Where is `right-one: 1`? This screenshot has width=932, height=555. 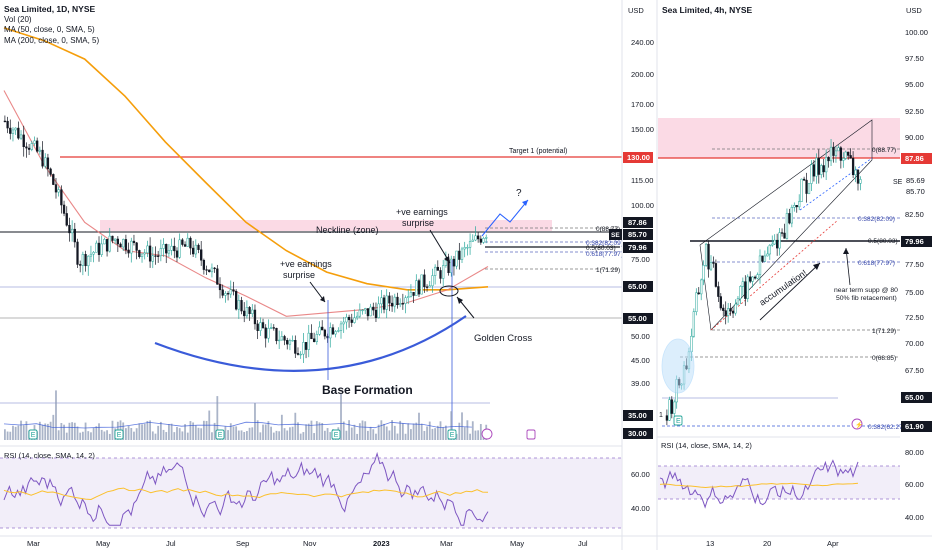
right-one: 1 is located at coordinates (661, 415).